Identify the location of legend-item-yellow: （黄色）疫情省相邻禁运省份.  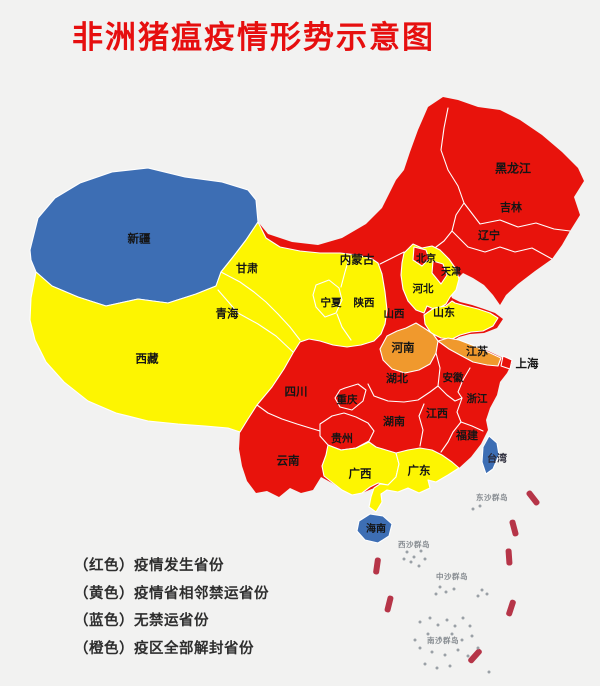
(171, 593).